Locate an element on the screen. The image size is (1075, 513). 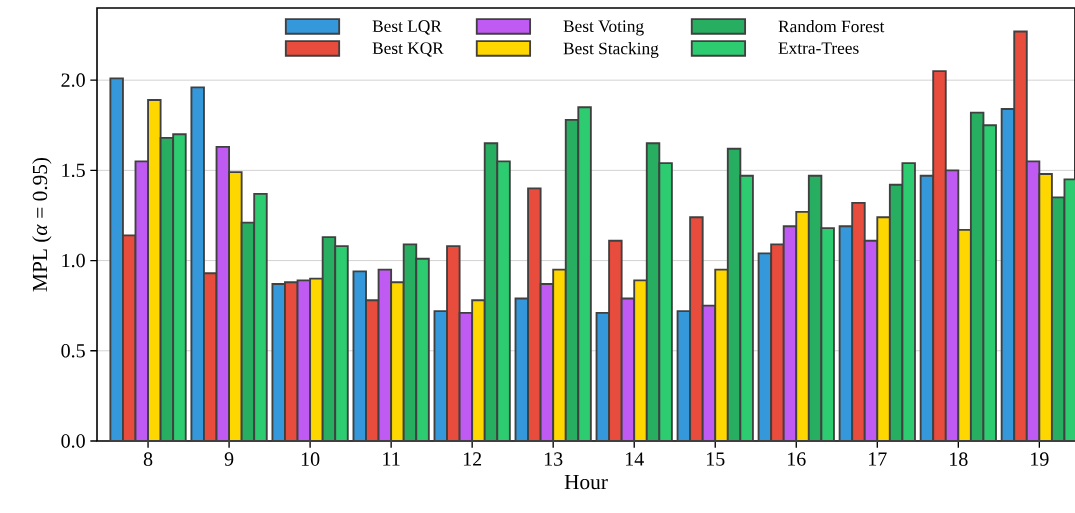
y-tick-label: 1.5 is located at coordinates (73, 170).